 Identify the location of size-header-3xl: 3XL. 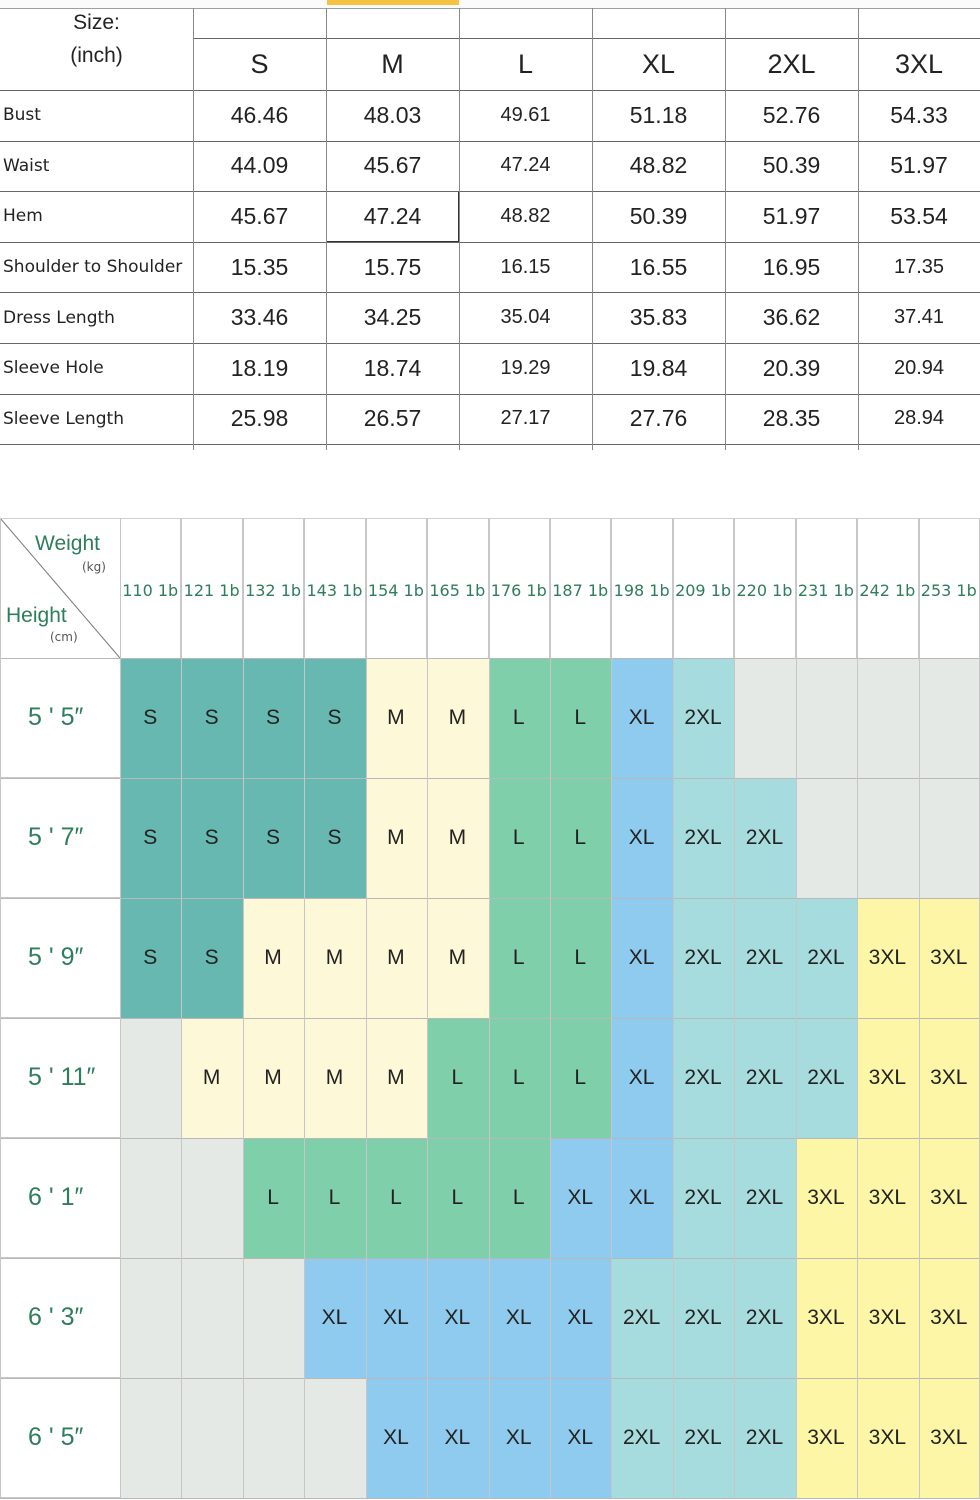
(919, 63).